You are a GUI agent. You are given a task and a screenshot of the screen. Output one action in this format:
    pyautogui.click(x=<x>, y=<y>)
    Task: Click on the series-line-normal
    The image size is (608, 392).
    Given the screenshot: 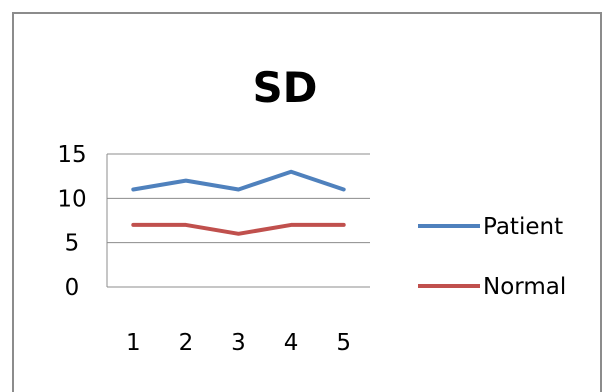 What is the action you would take?
    pyautogui.click(x=238, y=229)
    